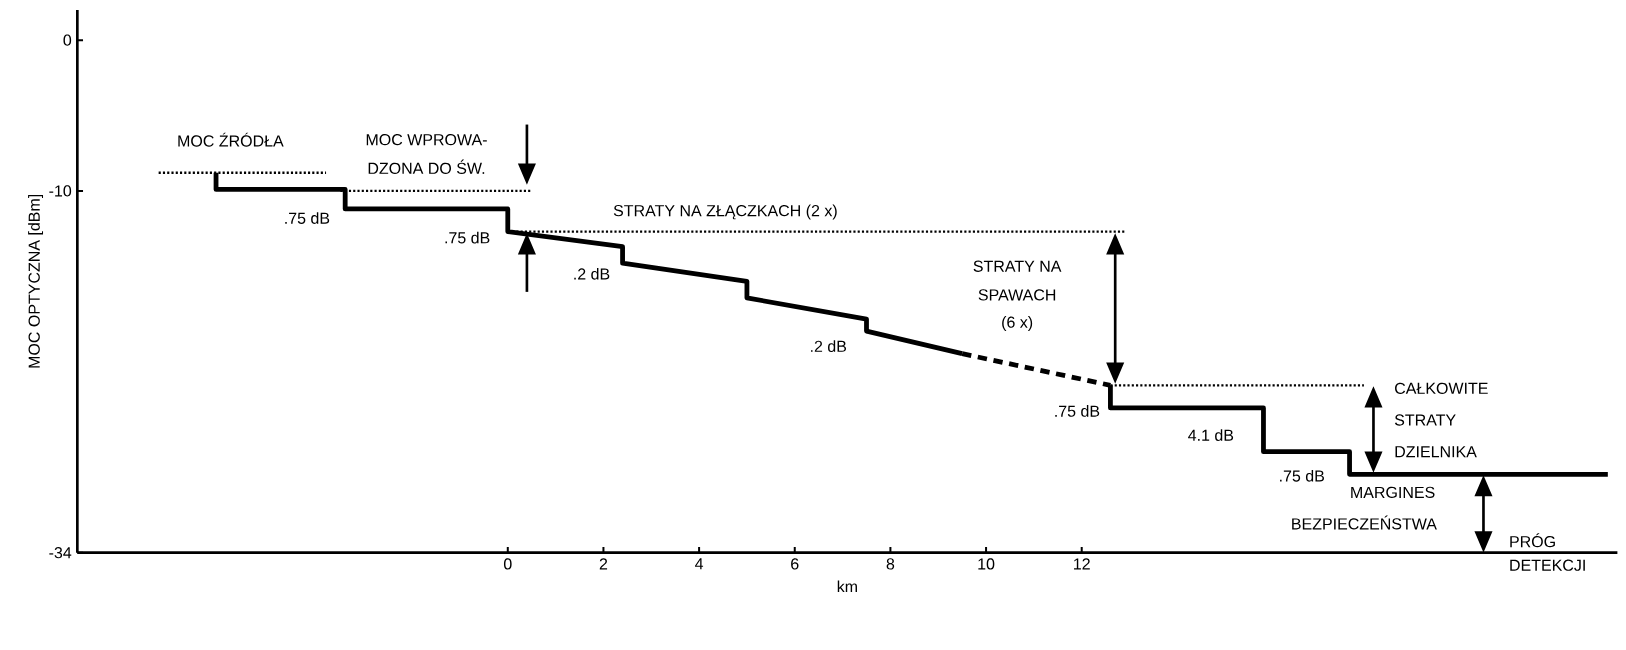  Describe the element at coordinates (603, 564) in the screenshot. I see `x-tick-label: 2` at that location.